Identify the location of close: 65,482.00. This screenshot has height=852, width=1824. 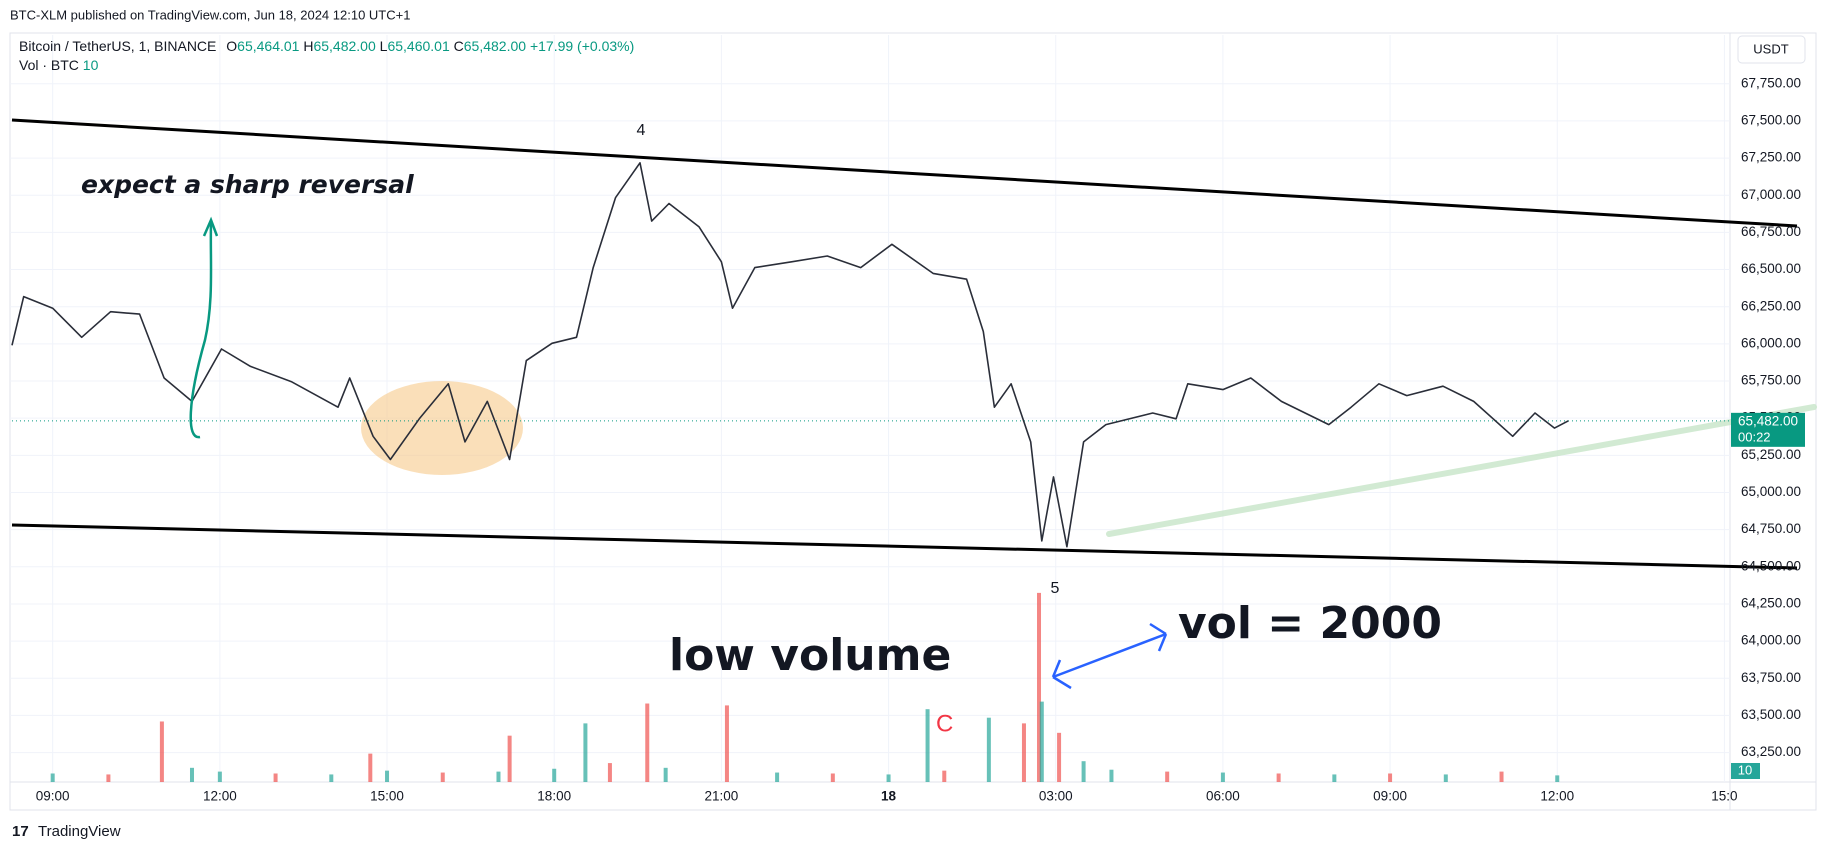
(495, 46).